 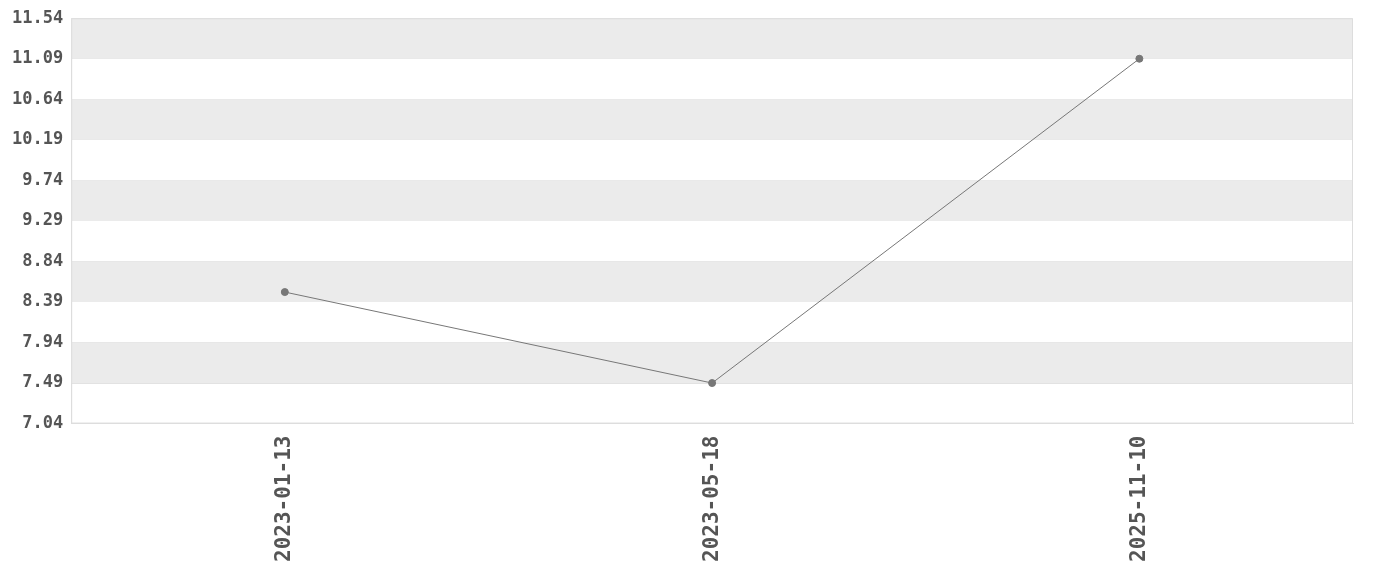 I want to click on y-tick-label: 7.49, so click(x=43, y=381).